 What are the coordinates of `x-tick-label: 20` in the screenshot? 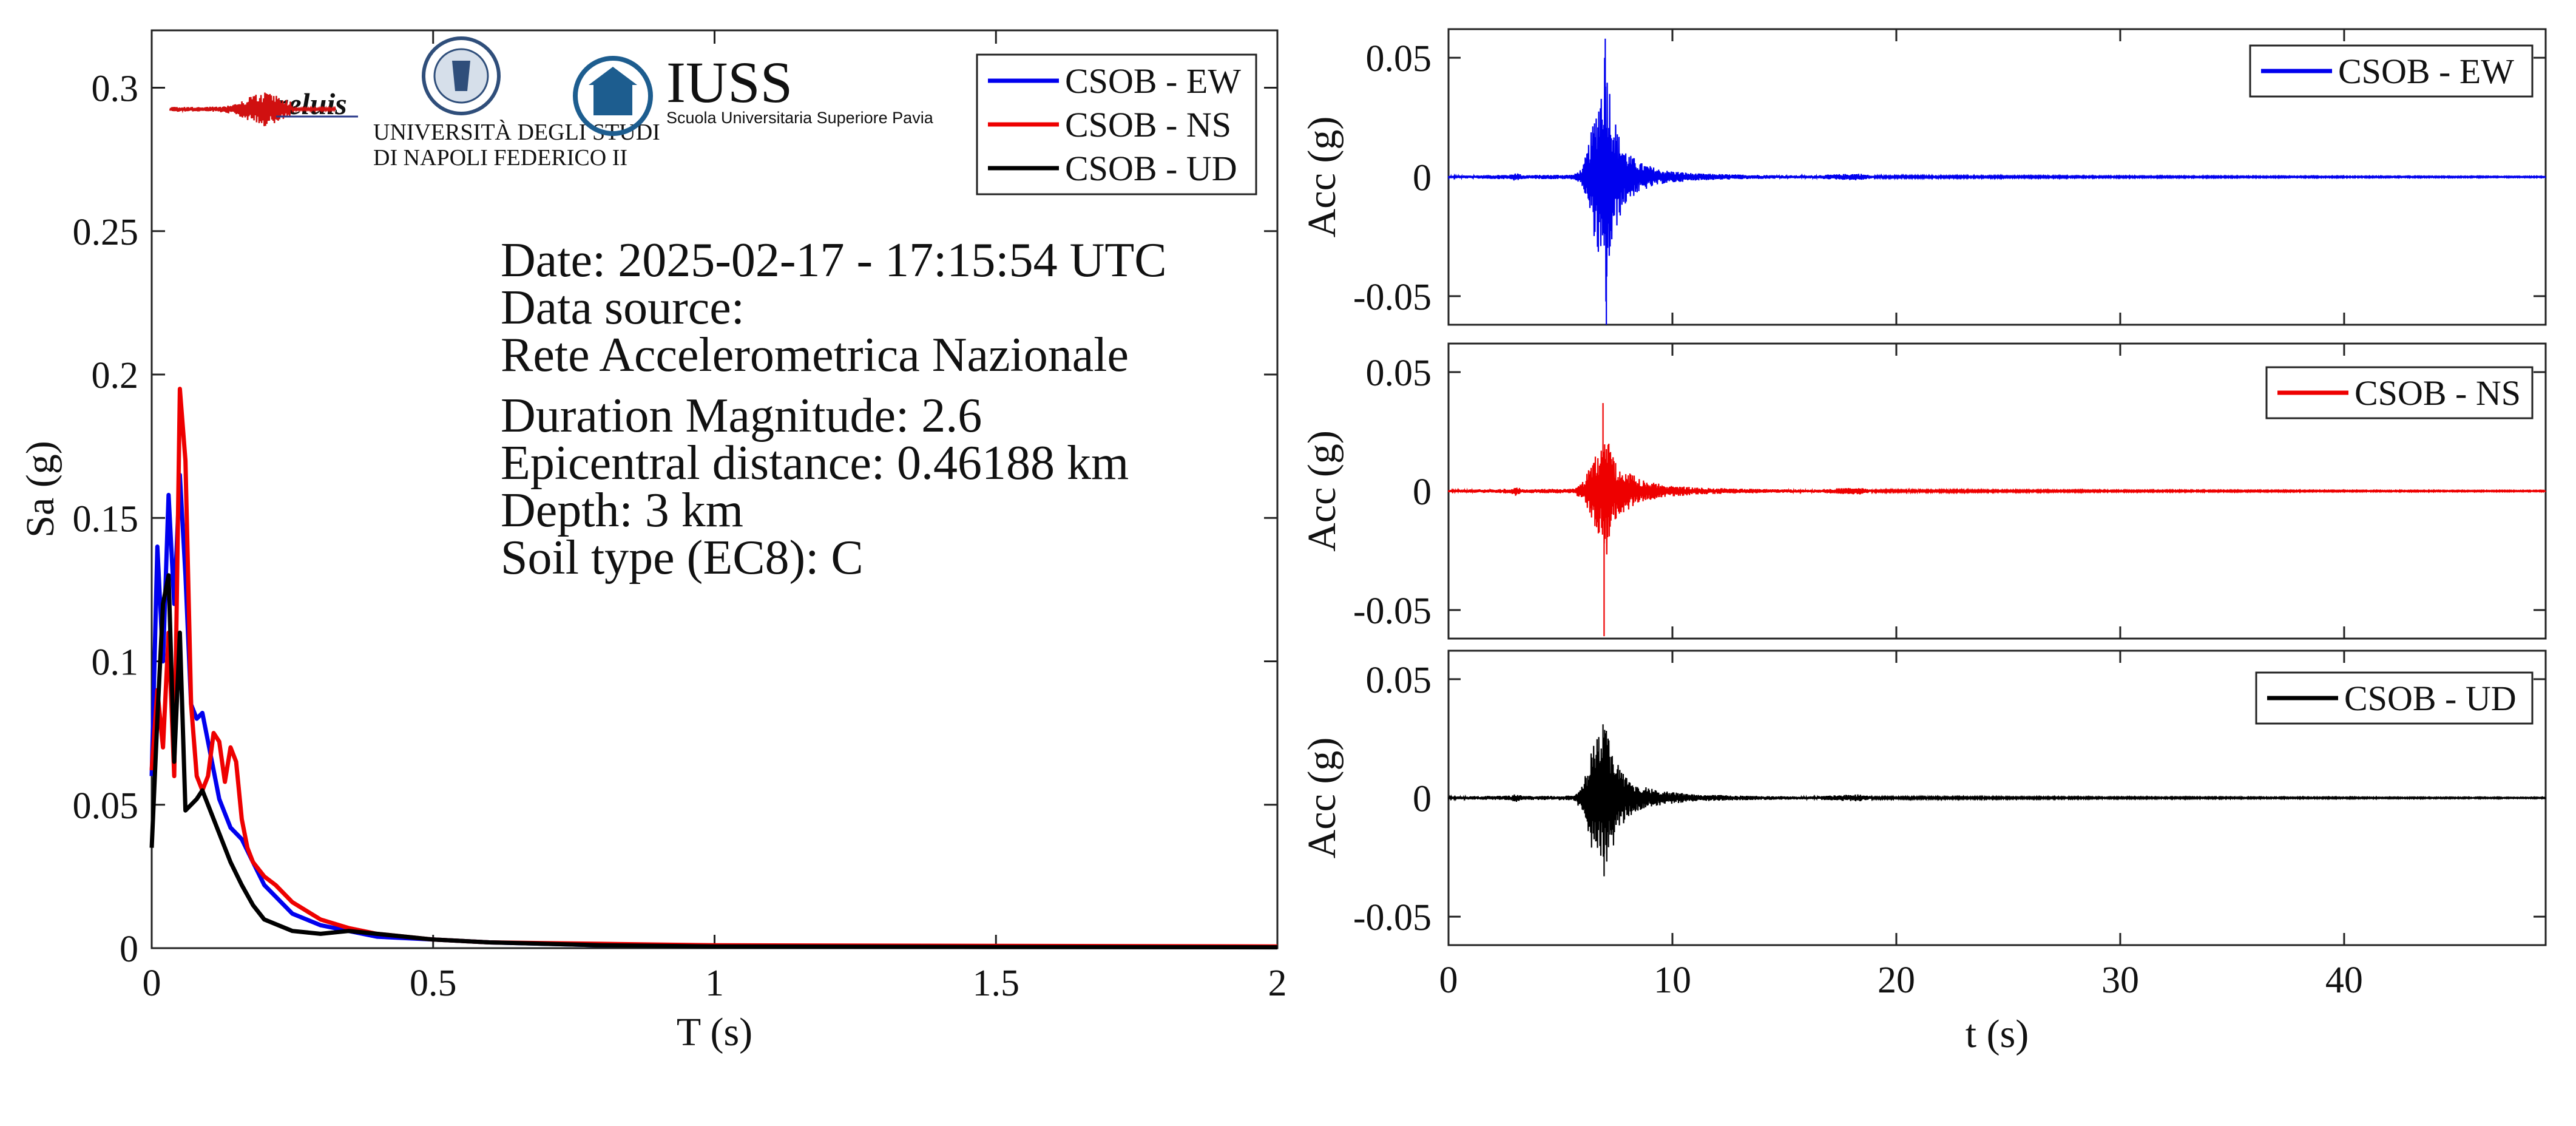 It's located at (1896, 980).